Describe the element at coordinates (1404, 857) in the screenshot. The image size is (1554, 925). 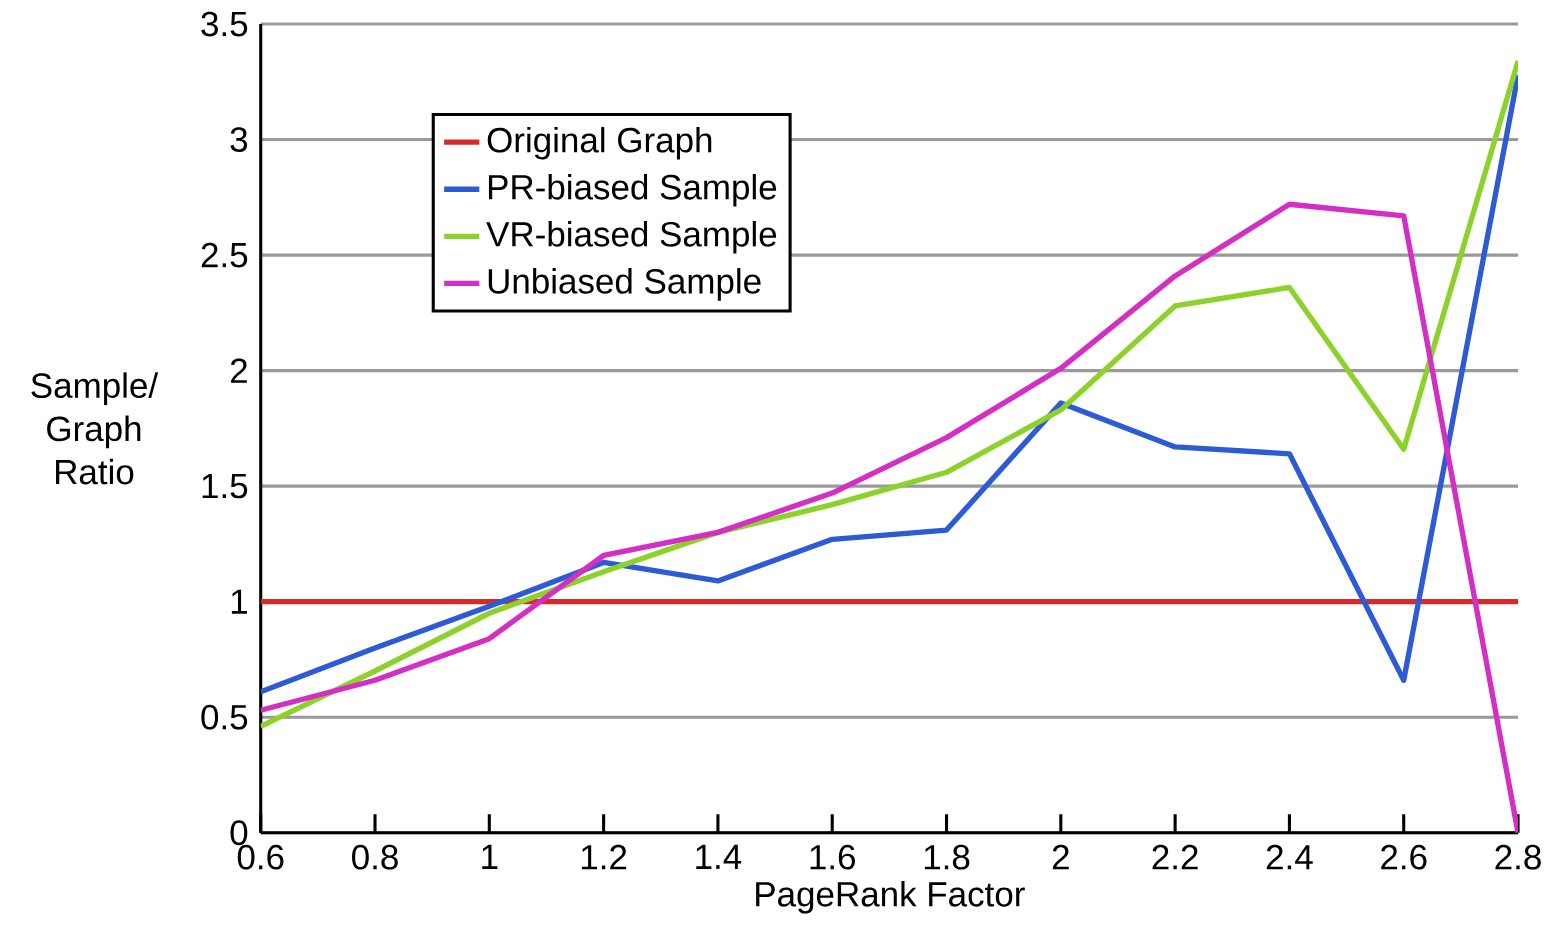
I see `x-tick-label: 2.6` at that location.